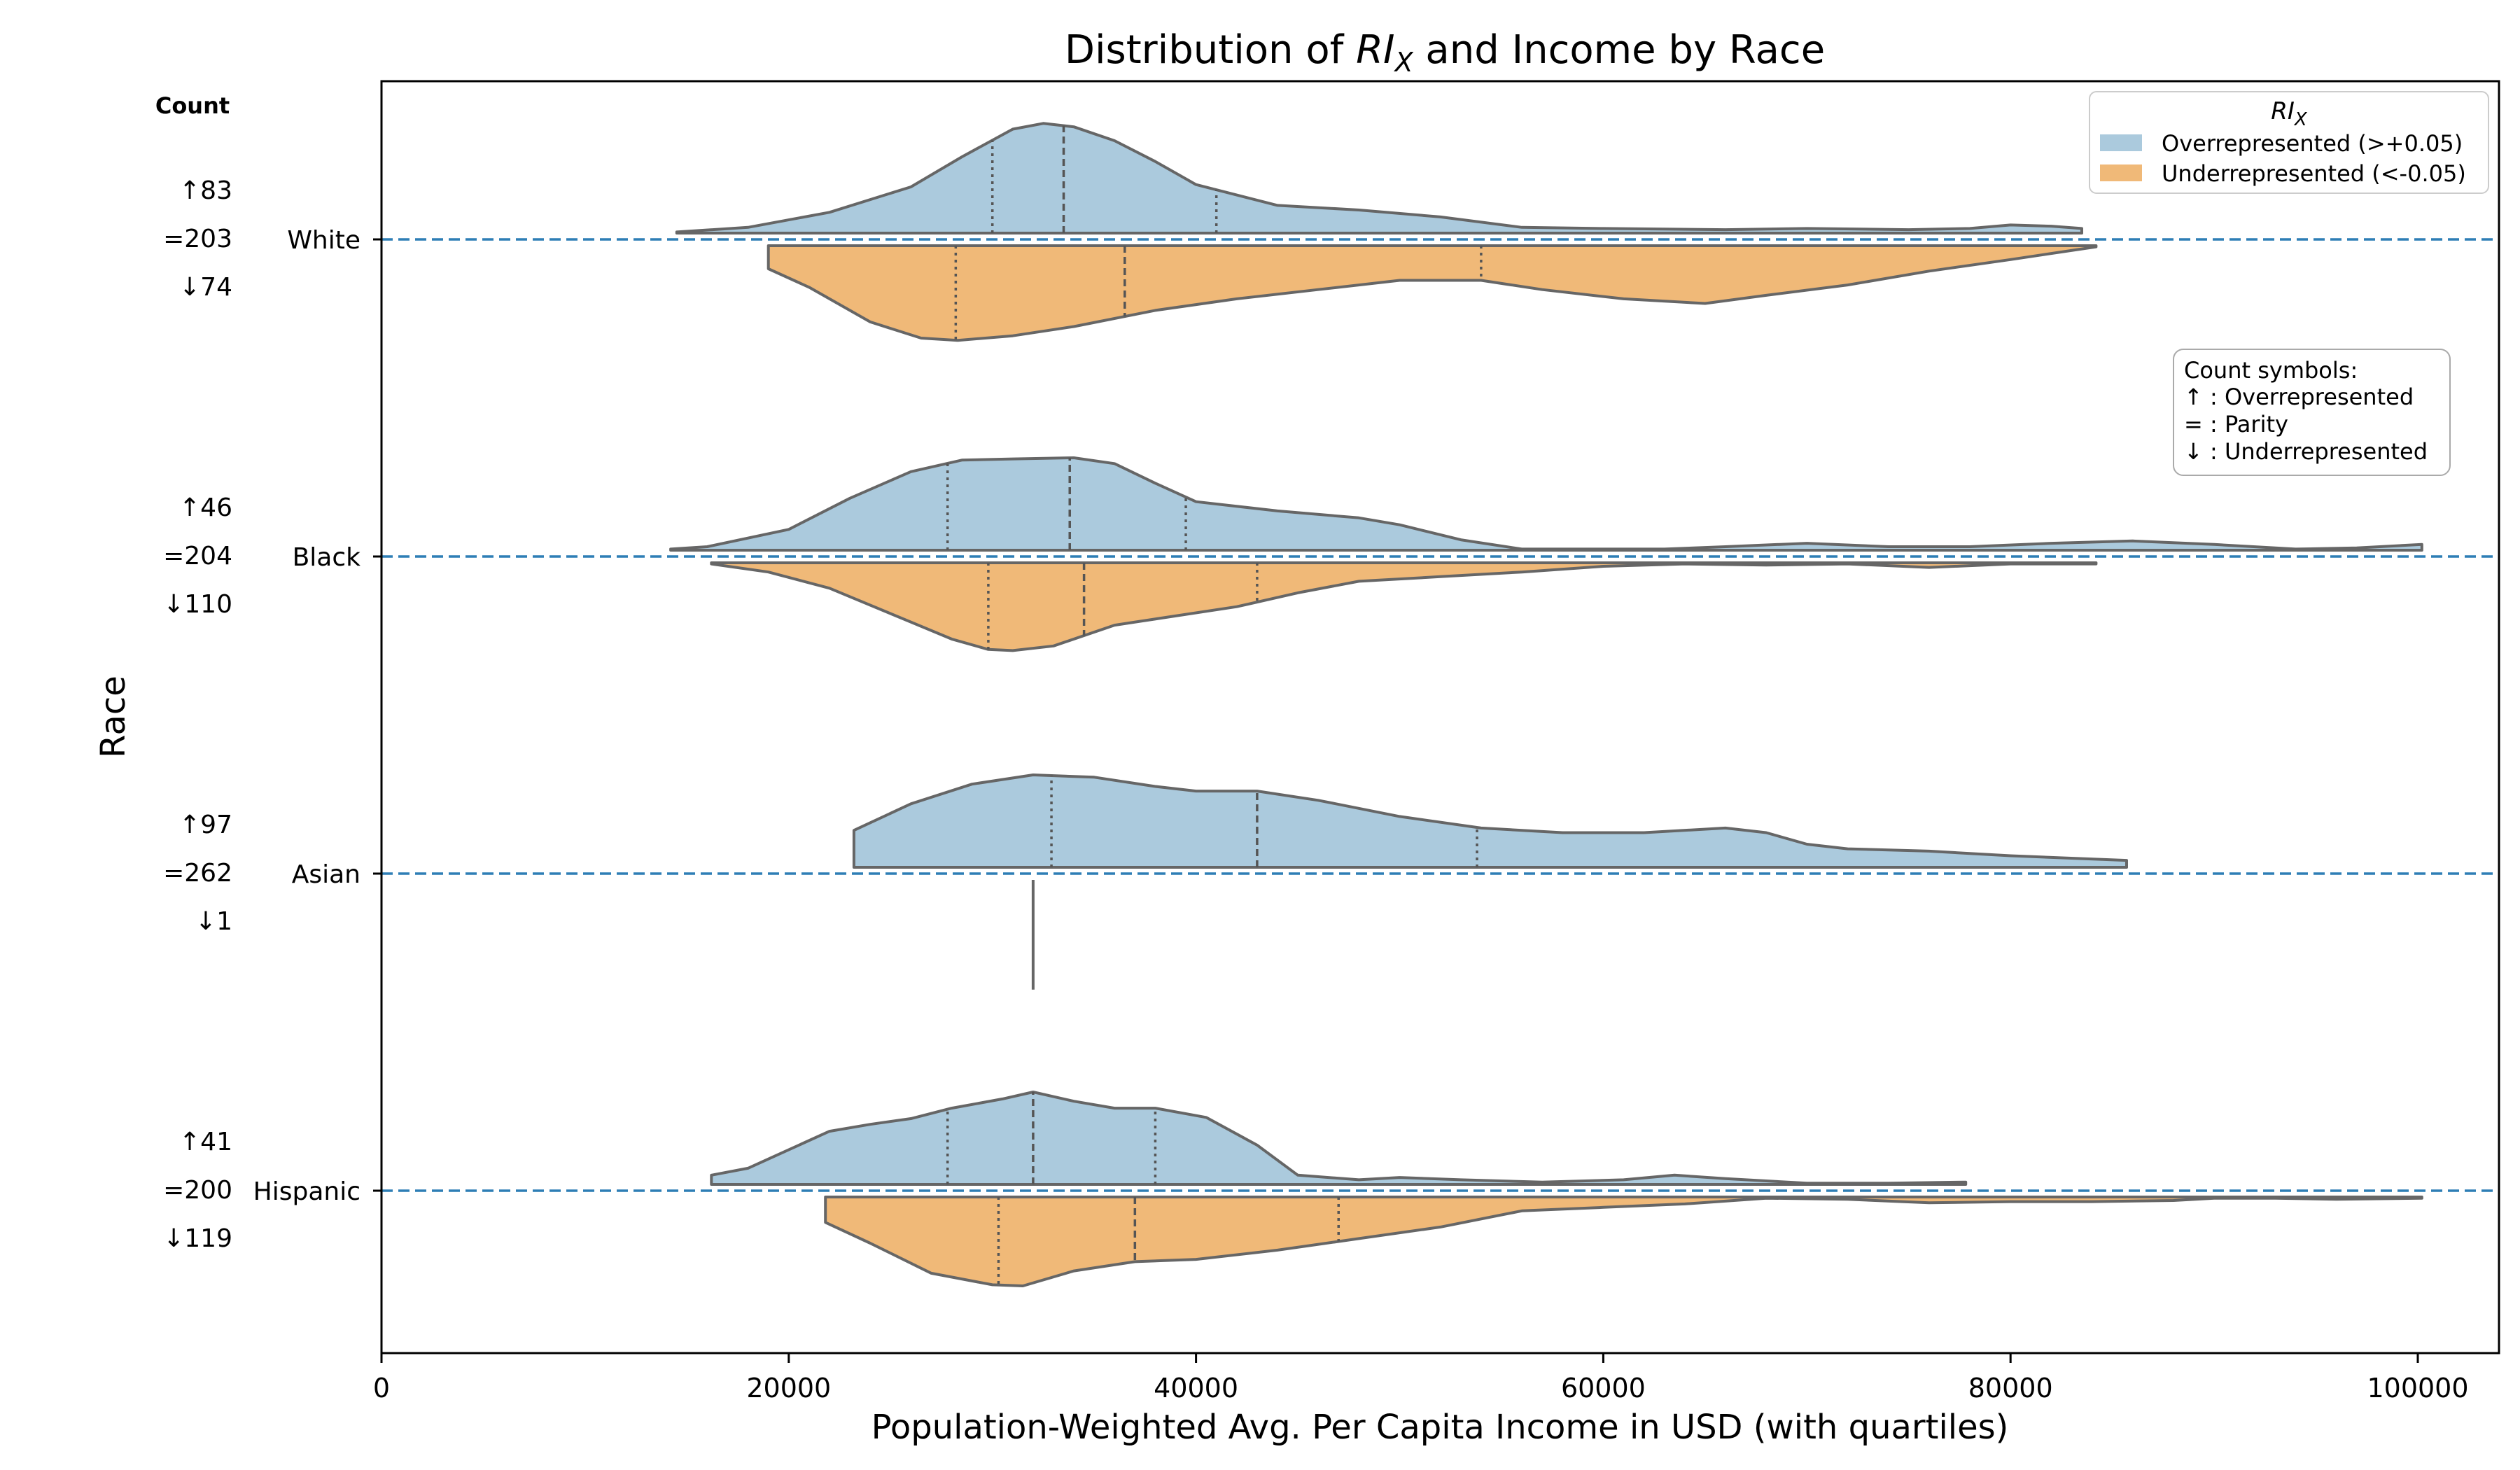 This screenshot has width=2520, height=1470. Describe the element at coordinates (2121, 142) in the screenshot. I see `legend-swatch-over` at that location.